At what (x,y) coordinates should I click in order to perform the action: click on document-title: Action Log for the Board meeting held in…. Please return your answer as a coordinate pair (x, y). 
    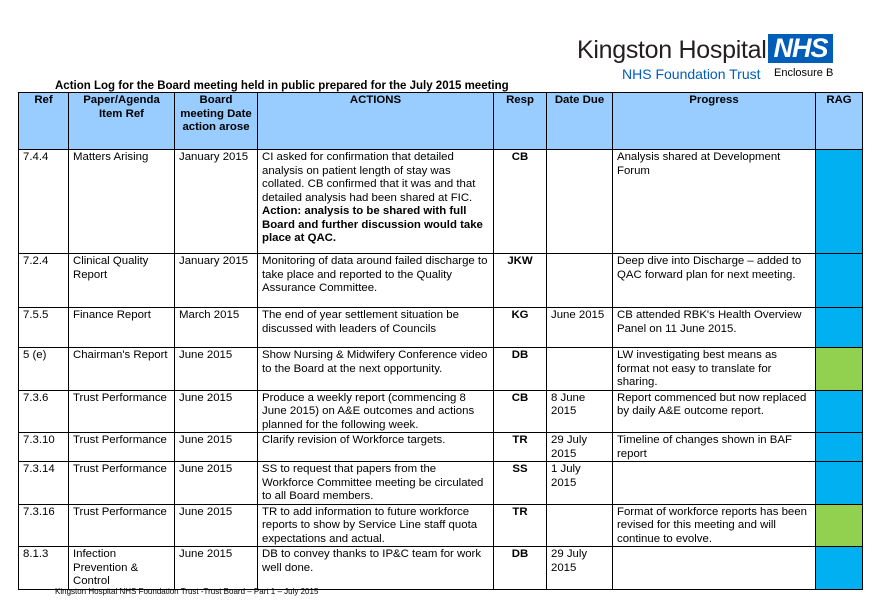
    Looking at the image, I should click on (282, 86).